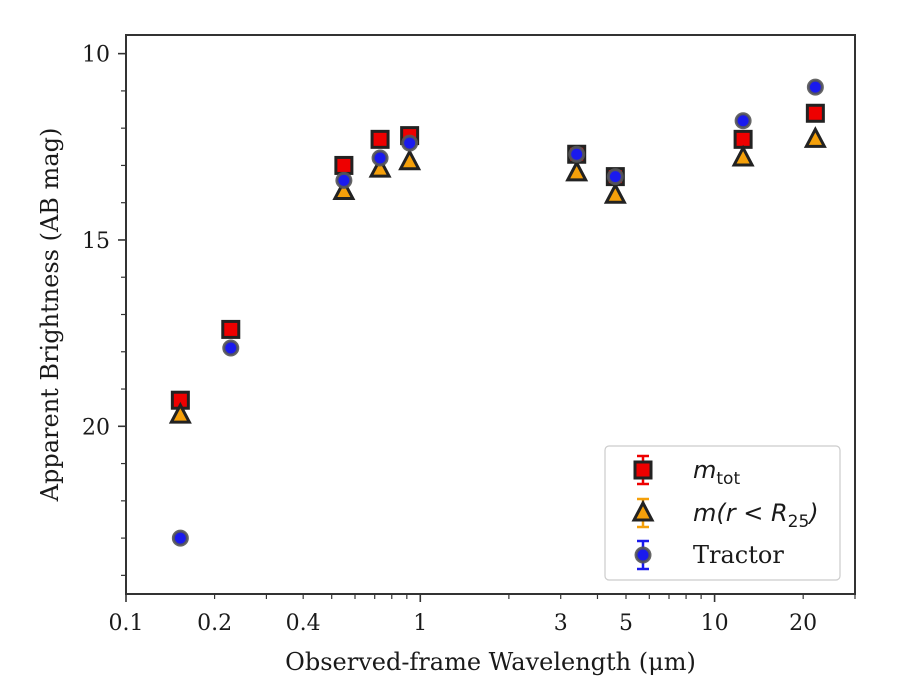  What do you see at coordinates (482, 615) in the screenshot?
I see `x-axis: 0.1 0.2 0.4 1 3 5 10 20` at bounding box center [482, 615].